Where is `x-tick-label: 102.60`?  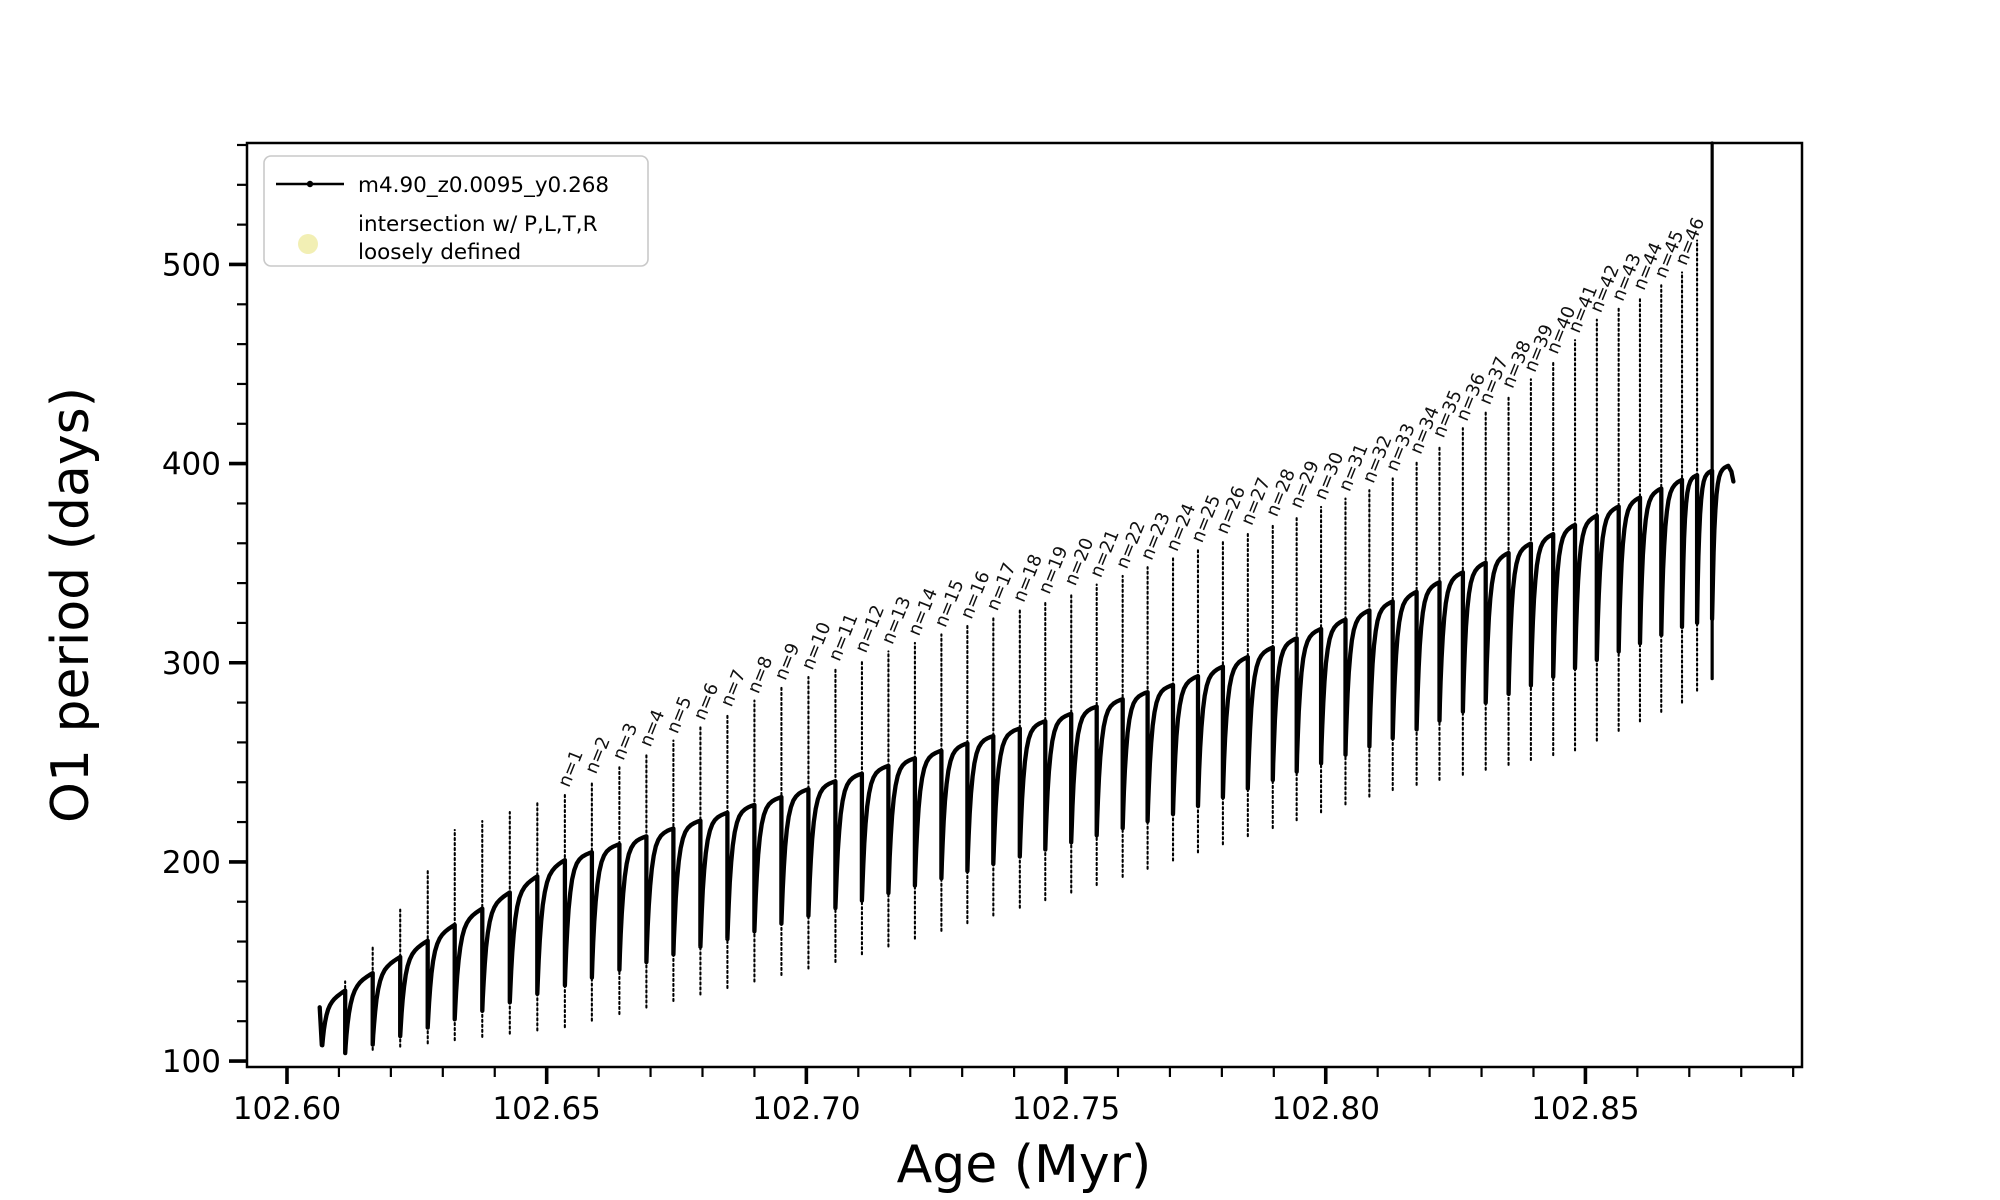 x-tick-label: 102.60 is located at coordinates (287, 1109).